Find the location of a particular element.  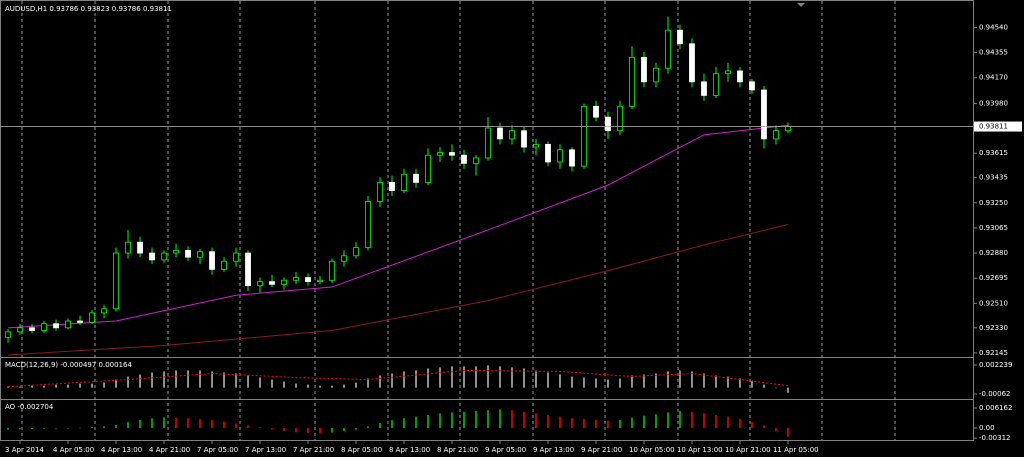

x-tick-label: 10 Apr 13:00 is located at coordinates (700, 450).